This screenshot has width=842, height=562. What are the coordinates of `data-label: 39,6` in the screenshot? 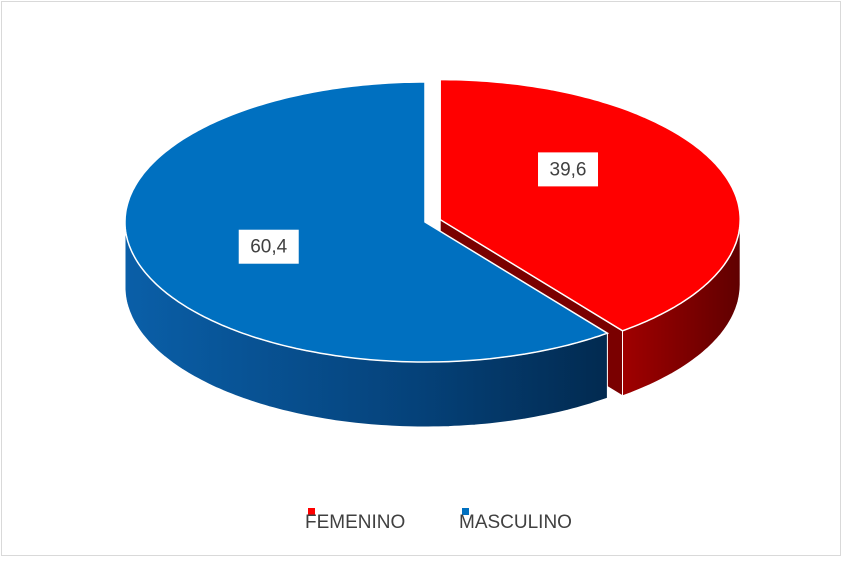 It's located at (568, 169).